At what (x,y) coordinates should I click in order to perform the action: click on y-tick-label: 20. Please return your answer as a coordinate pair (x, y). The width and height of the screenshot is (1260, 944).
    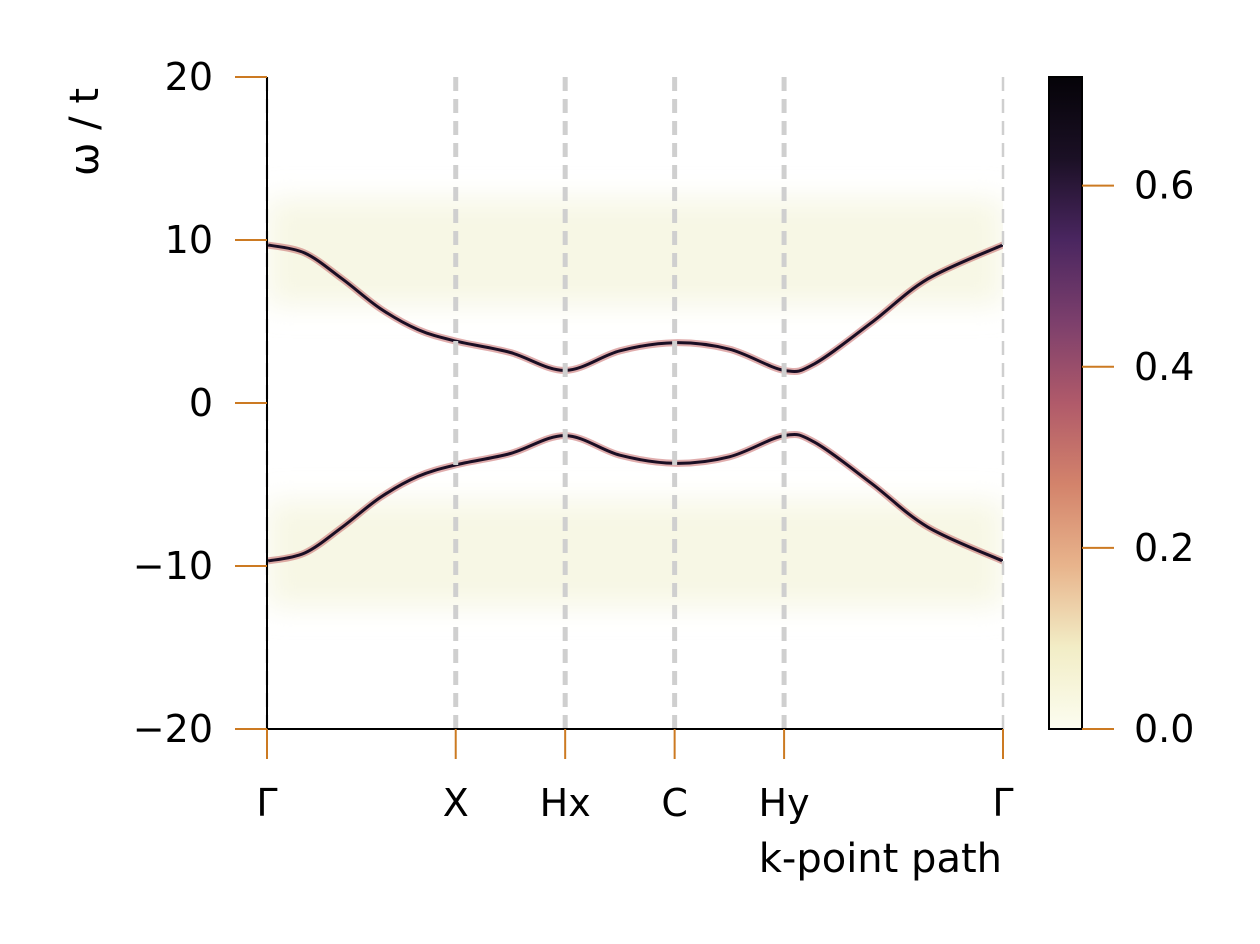
    Looking at the image, I should click on (189, 77).